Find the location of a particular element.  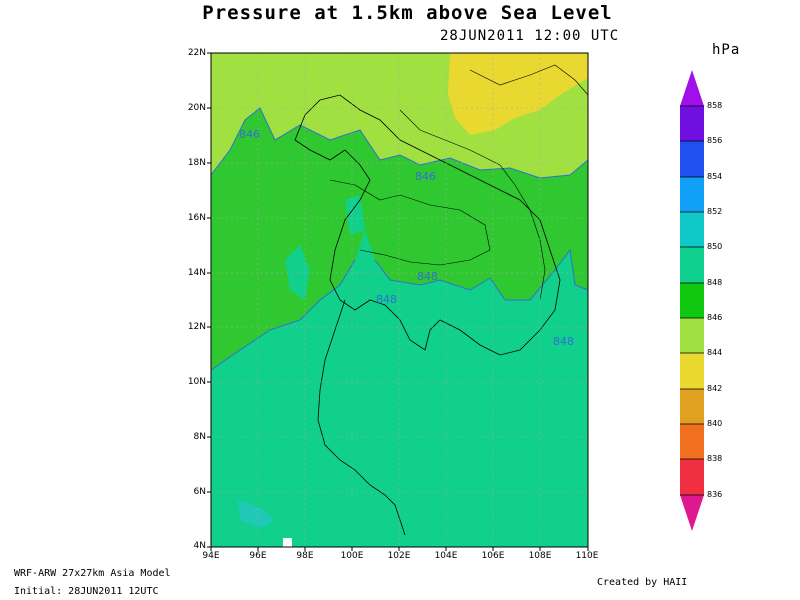

initial-time: Initial: 28JUN2011 12UTC is located at coordinates (86, 591).